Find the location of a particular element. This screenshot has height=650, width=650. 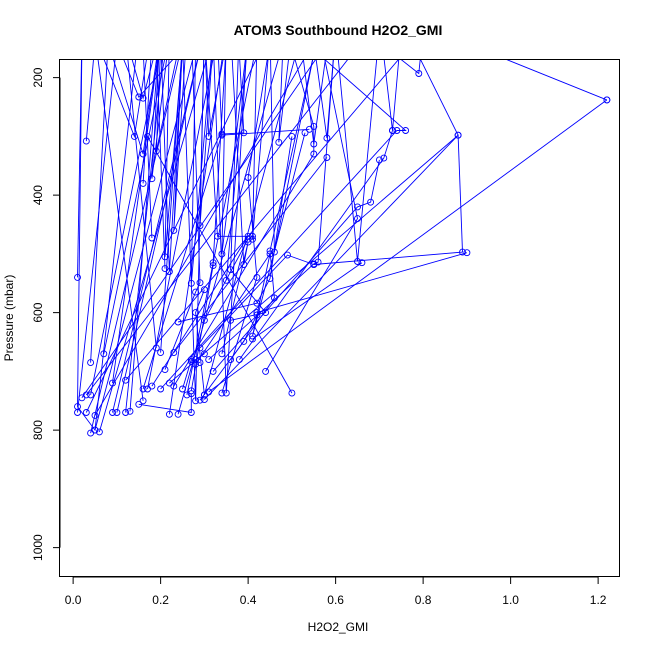

x-axis: 0.0 0.2 0.4 0.6 0.8 1.0 1.2 is located at coordinates (336, 591).